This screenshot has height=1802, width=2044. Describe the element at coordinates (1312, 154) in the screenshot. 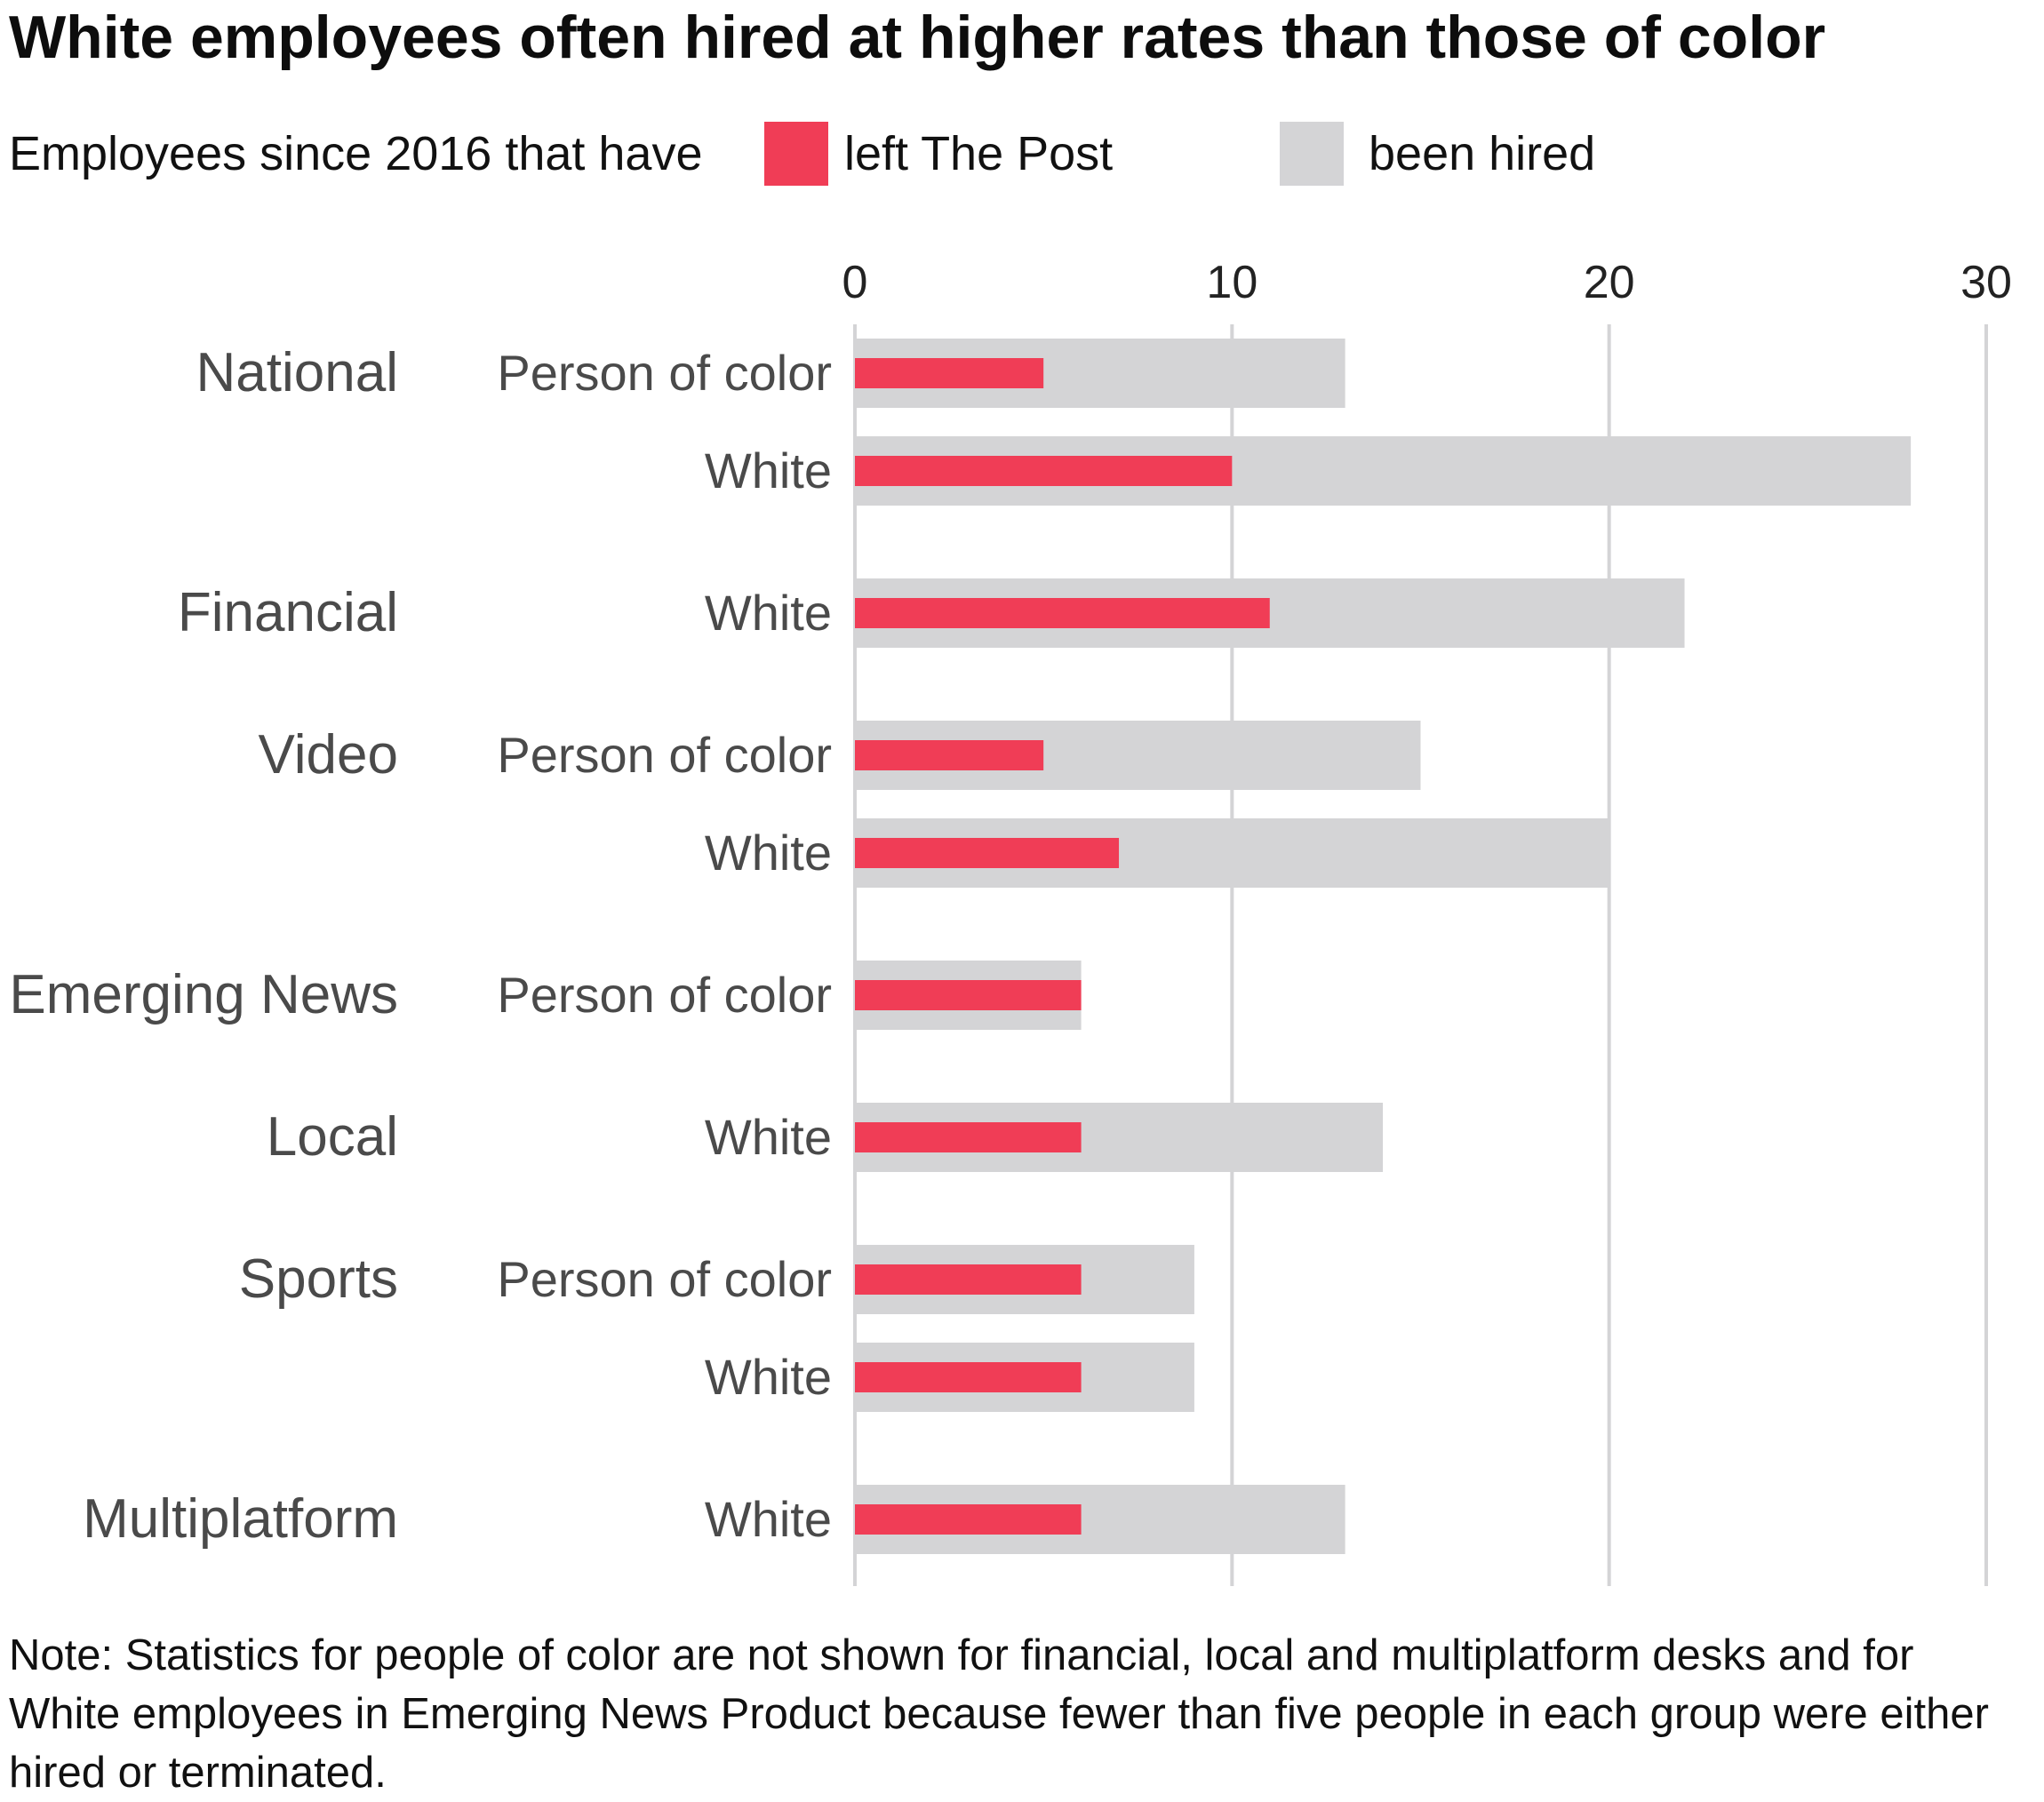

I see `legend-swatch-hired` at that location.